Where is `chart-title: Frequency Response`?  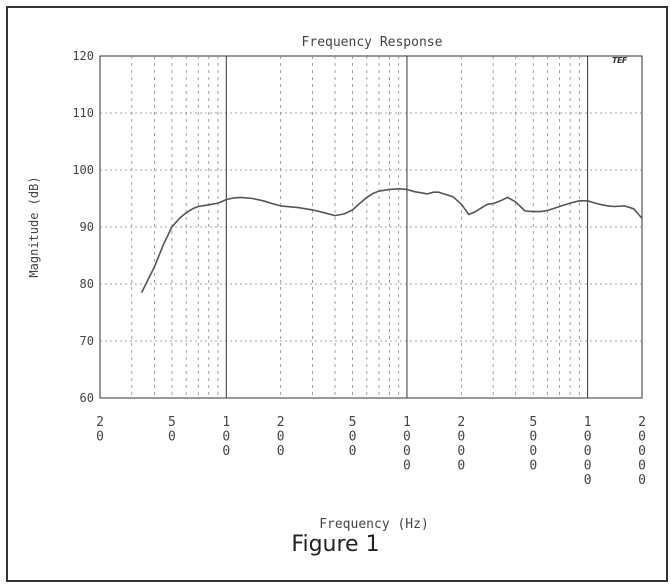
chart-title: Frequency Response is located at coordinates (372, 42).